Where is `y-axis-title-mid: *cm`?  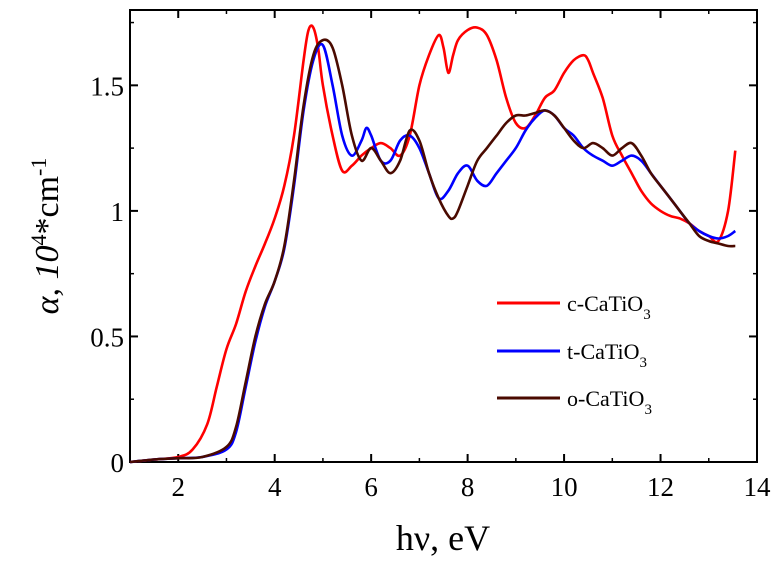 y-axis-title-mid: *cm is located at coordinates (47, 205).